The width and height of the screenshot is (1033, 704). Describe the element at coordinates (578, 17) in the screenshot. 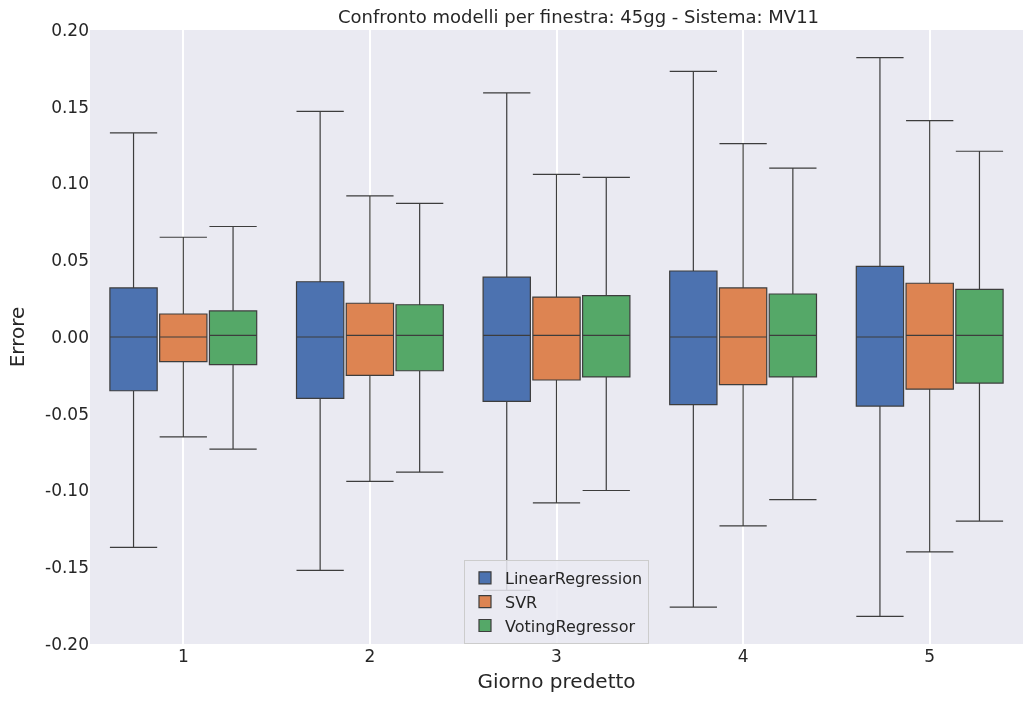

I see `chart-title: Confronto modelli per finestra: 45gg - Sistema: MV11` at that location.